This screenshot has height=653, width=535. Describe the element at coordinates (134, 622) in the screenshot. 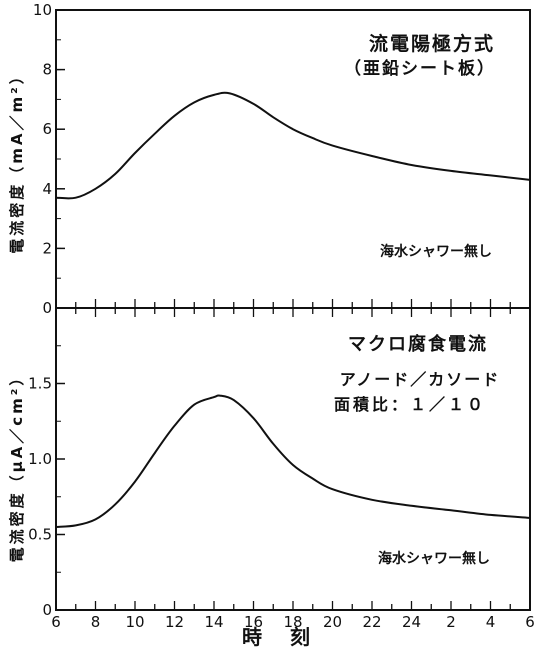

I see `x-tick-label: 10` at that location.